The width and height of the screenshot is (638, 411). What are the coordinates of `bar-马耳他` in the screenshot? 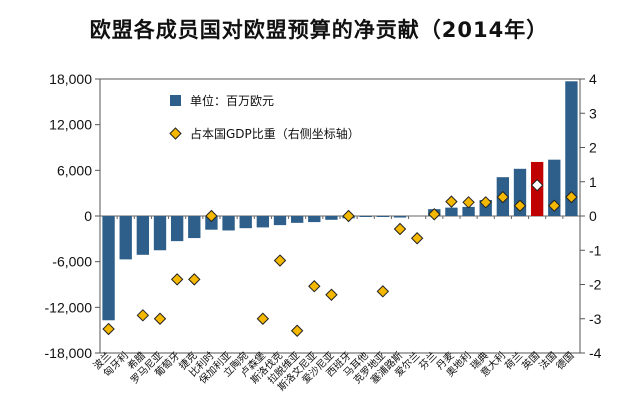 It's located at (365, 216).